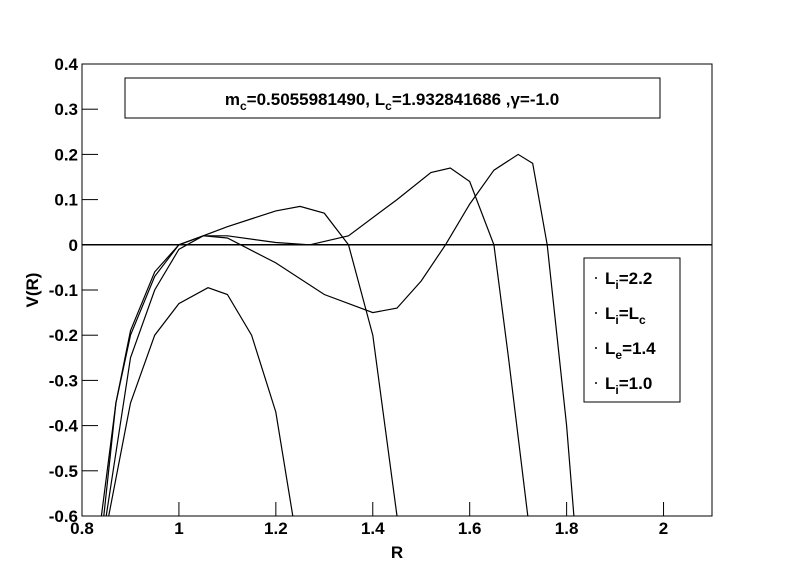 Image resolution: width=789 pixels, height=571 pixels. What do you see at coordinates (232, 99) in the screenshot?
I see `text-part: m` at bounding box center [232, 99].